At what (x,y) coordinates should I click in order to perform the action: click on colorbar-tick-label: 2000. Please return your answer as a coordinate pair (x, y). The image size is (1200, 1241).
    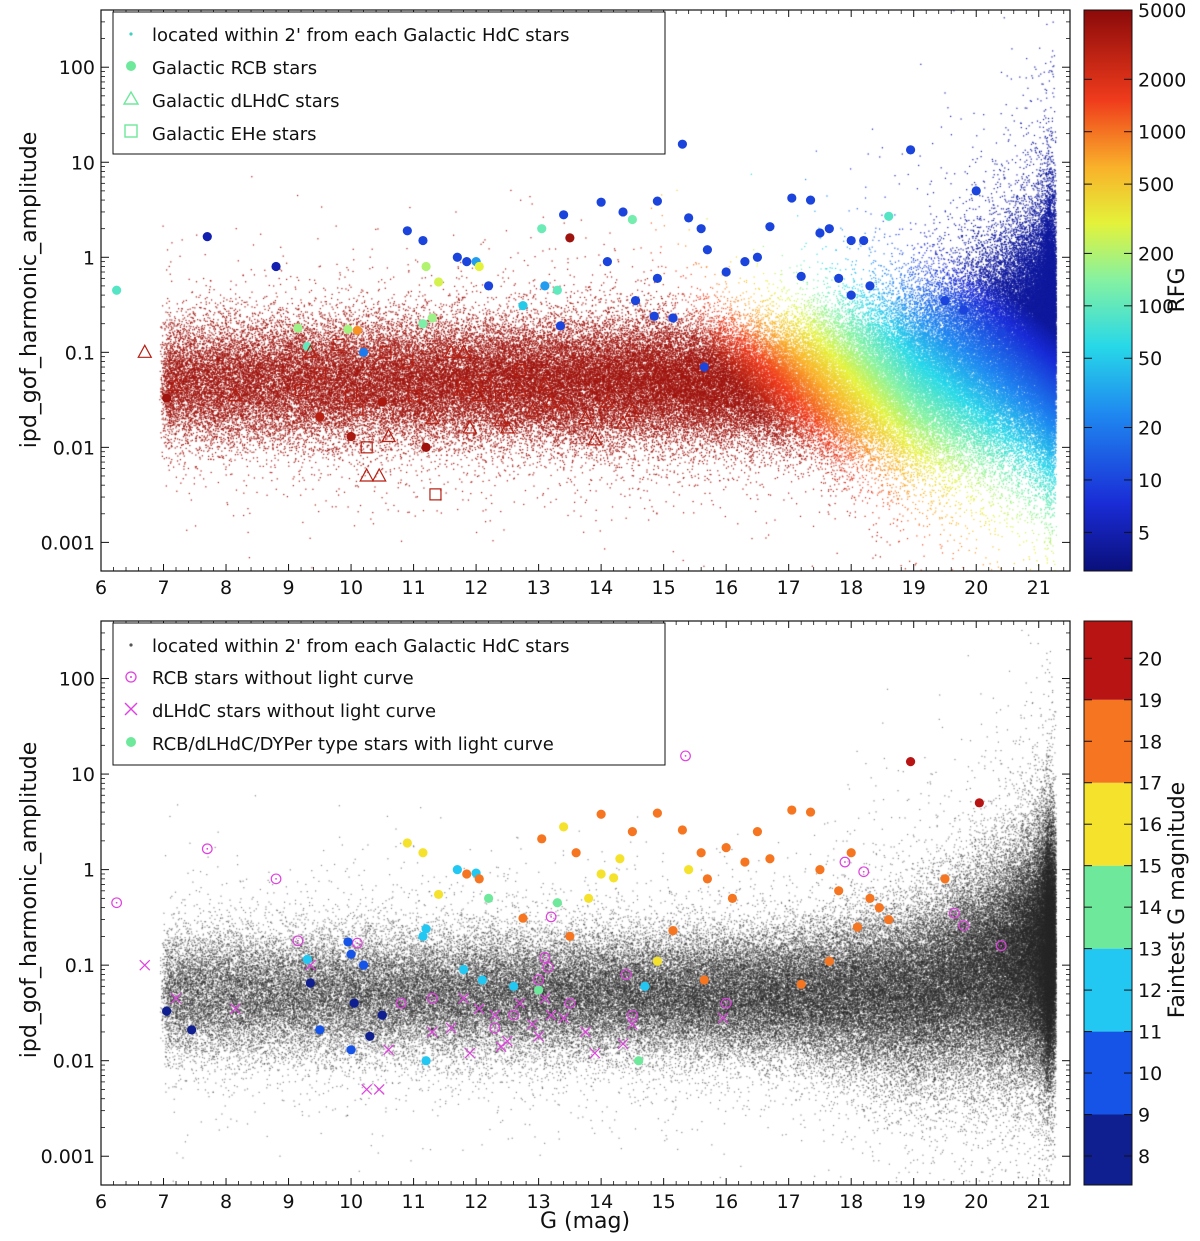
    Looking at the image, I should click on (1162, 80).